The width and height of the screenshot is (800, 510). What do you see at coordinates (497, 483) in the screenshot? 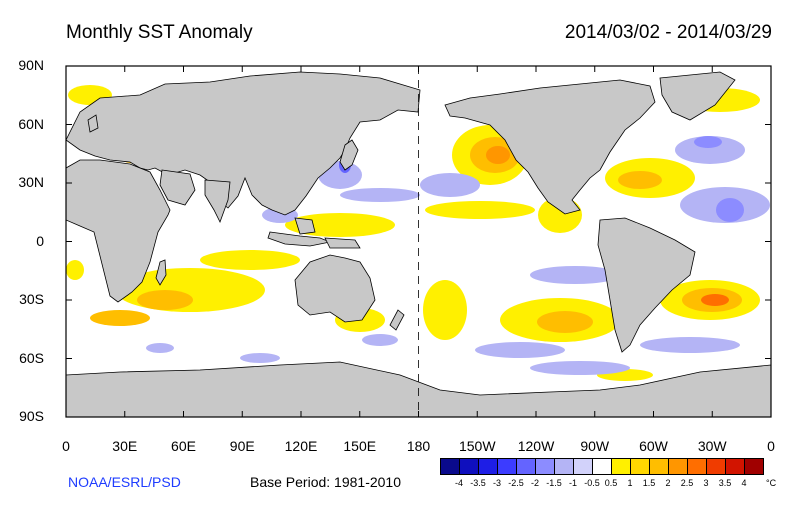
I see `colorbar-label: -3` at bounding box center [497, 483].